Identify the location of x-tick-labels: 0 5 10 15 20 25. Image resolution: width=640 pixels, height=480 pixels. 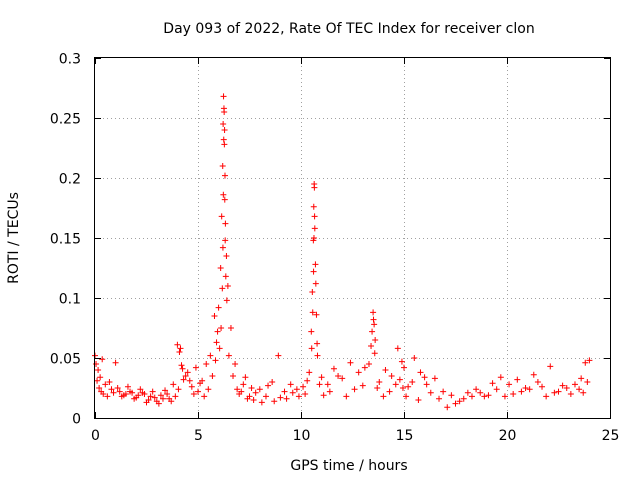
(355, 436).